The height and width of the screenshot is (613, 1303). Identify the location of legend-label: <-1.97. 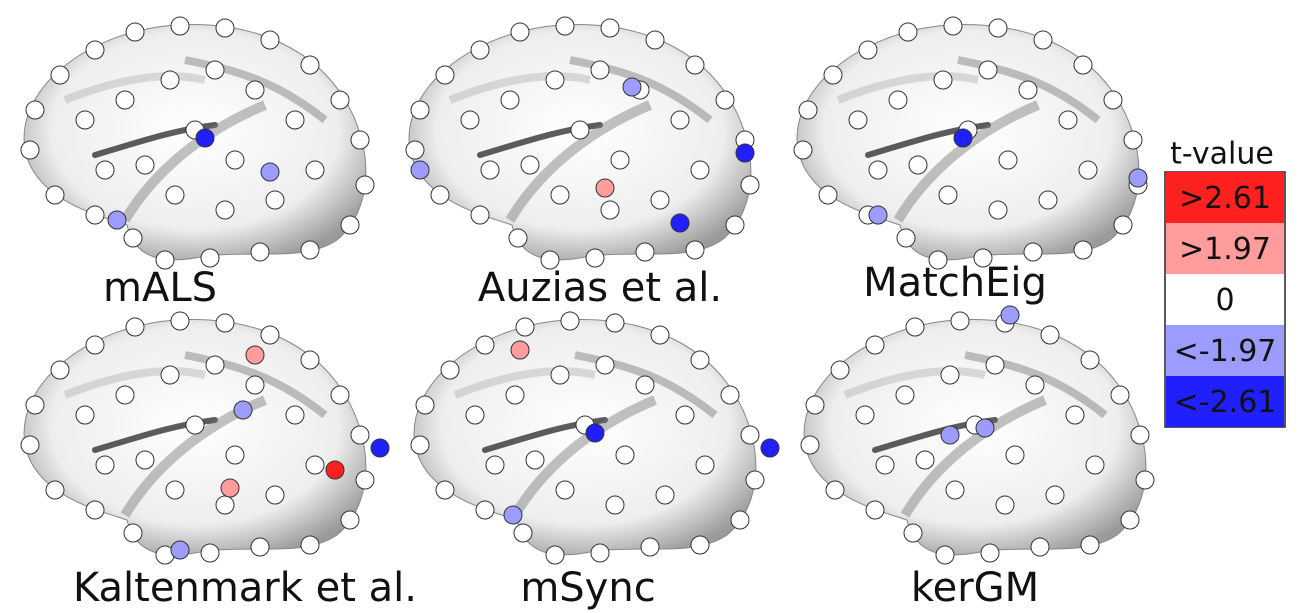
(1225, 351).